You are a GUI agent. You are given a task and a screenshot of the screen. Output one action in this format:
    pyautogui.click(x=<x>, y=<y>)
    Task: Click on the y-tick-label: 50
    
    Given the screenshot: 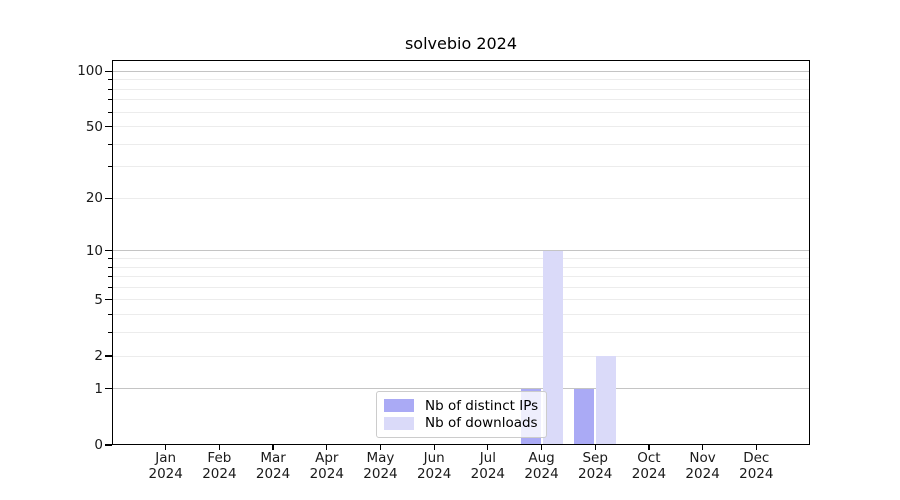 What is the action you would take?
    pyautogui.click(x=94, y=126)
    